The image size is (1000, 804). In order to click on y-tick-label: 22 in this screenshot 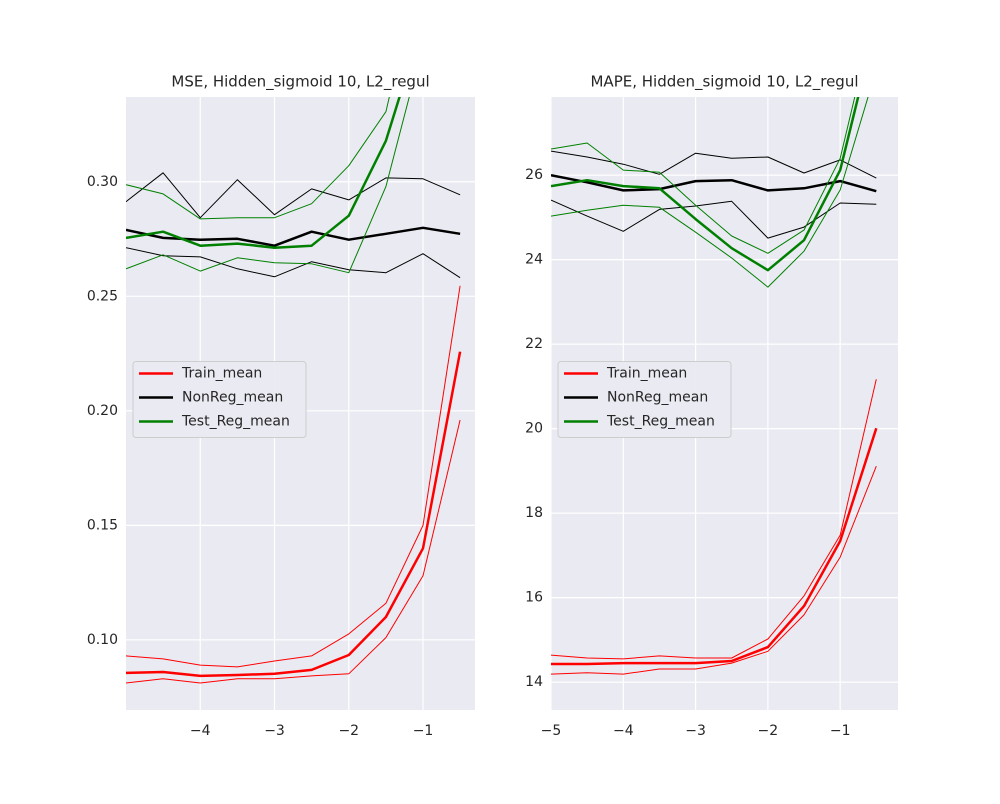, I will do `click(534, 344)`.